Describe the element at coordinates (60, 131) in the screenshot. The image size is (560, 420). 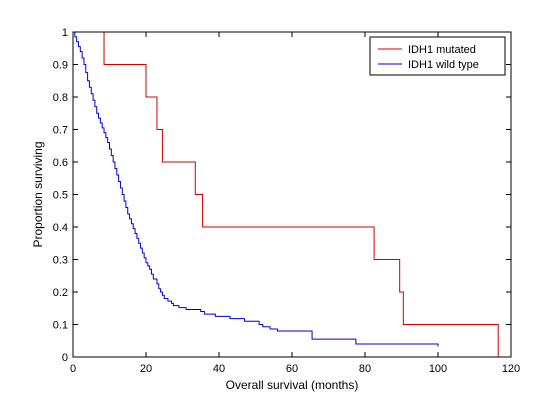
I see `y-tick-label: 0.7` at that location.